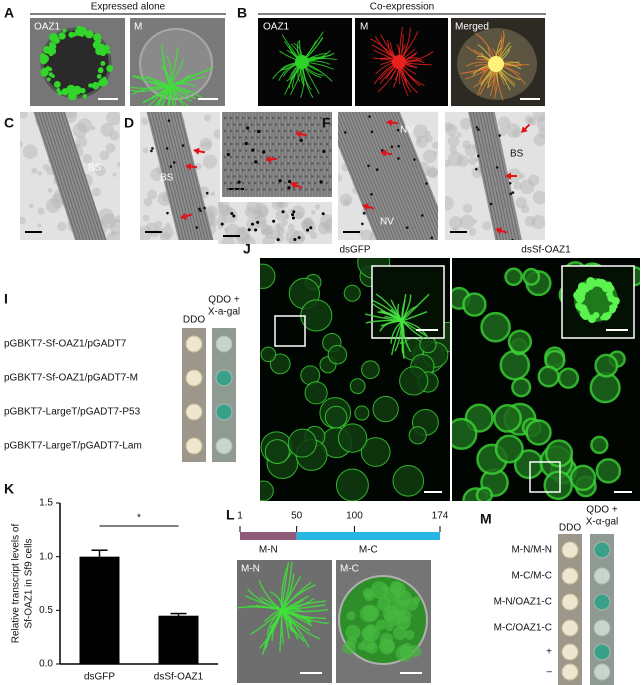 Image resolution: width=643 pixels, height=685 pixels. What do you see at coordinates (602, 510) in the screenshot?
I see `column-header: QDO +` at bounding box center [602, 510].